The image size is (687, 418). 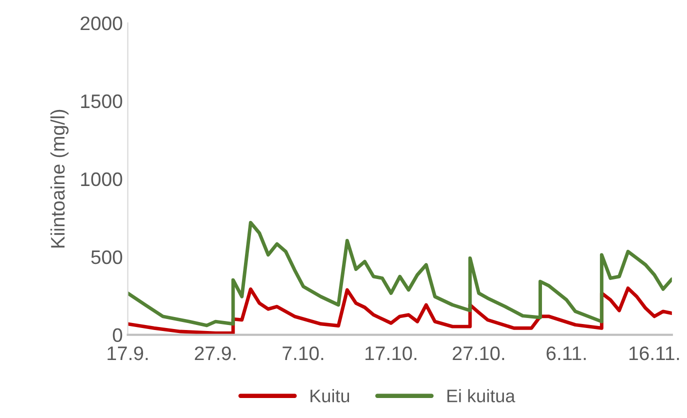 I want to click on y-tick-label: 1500, so click(x=101, y=101).